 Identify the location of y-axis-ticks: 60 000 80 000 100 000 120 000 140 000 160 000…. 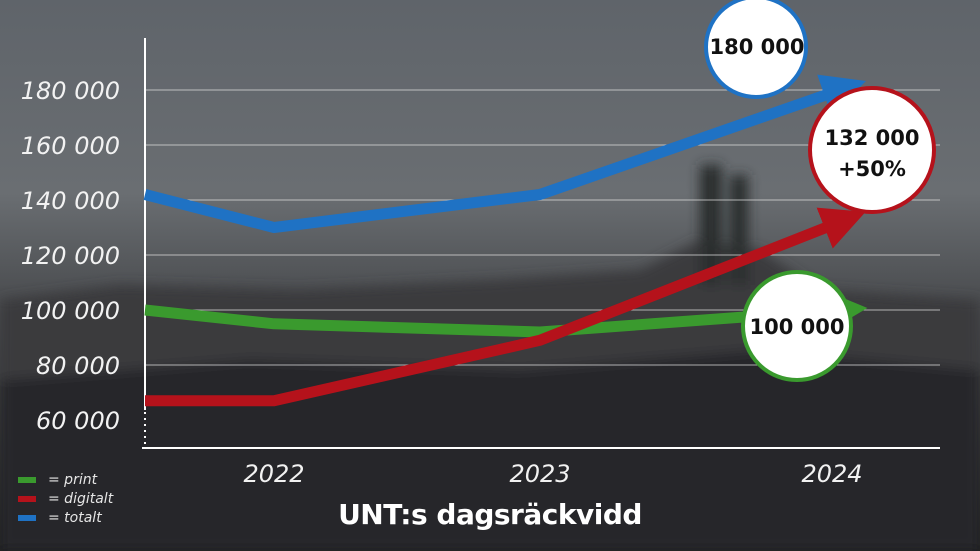
(70, 256).